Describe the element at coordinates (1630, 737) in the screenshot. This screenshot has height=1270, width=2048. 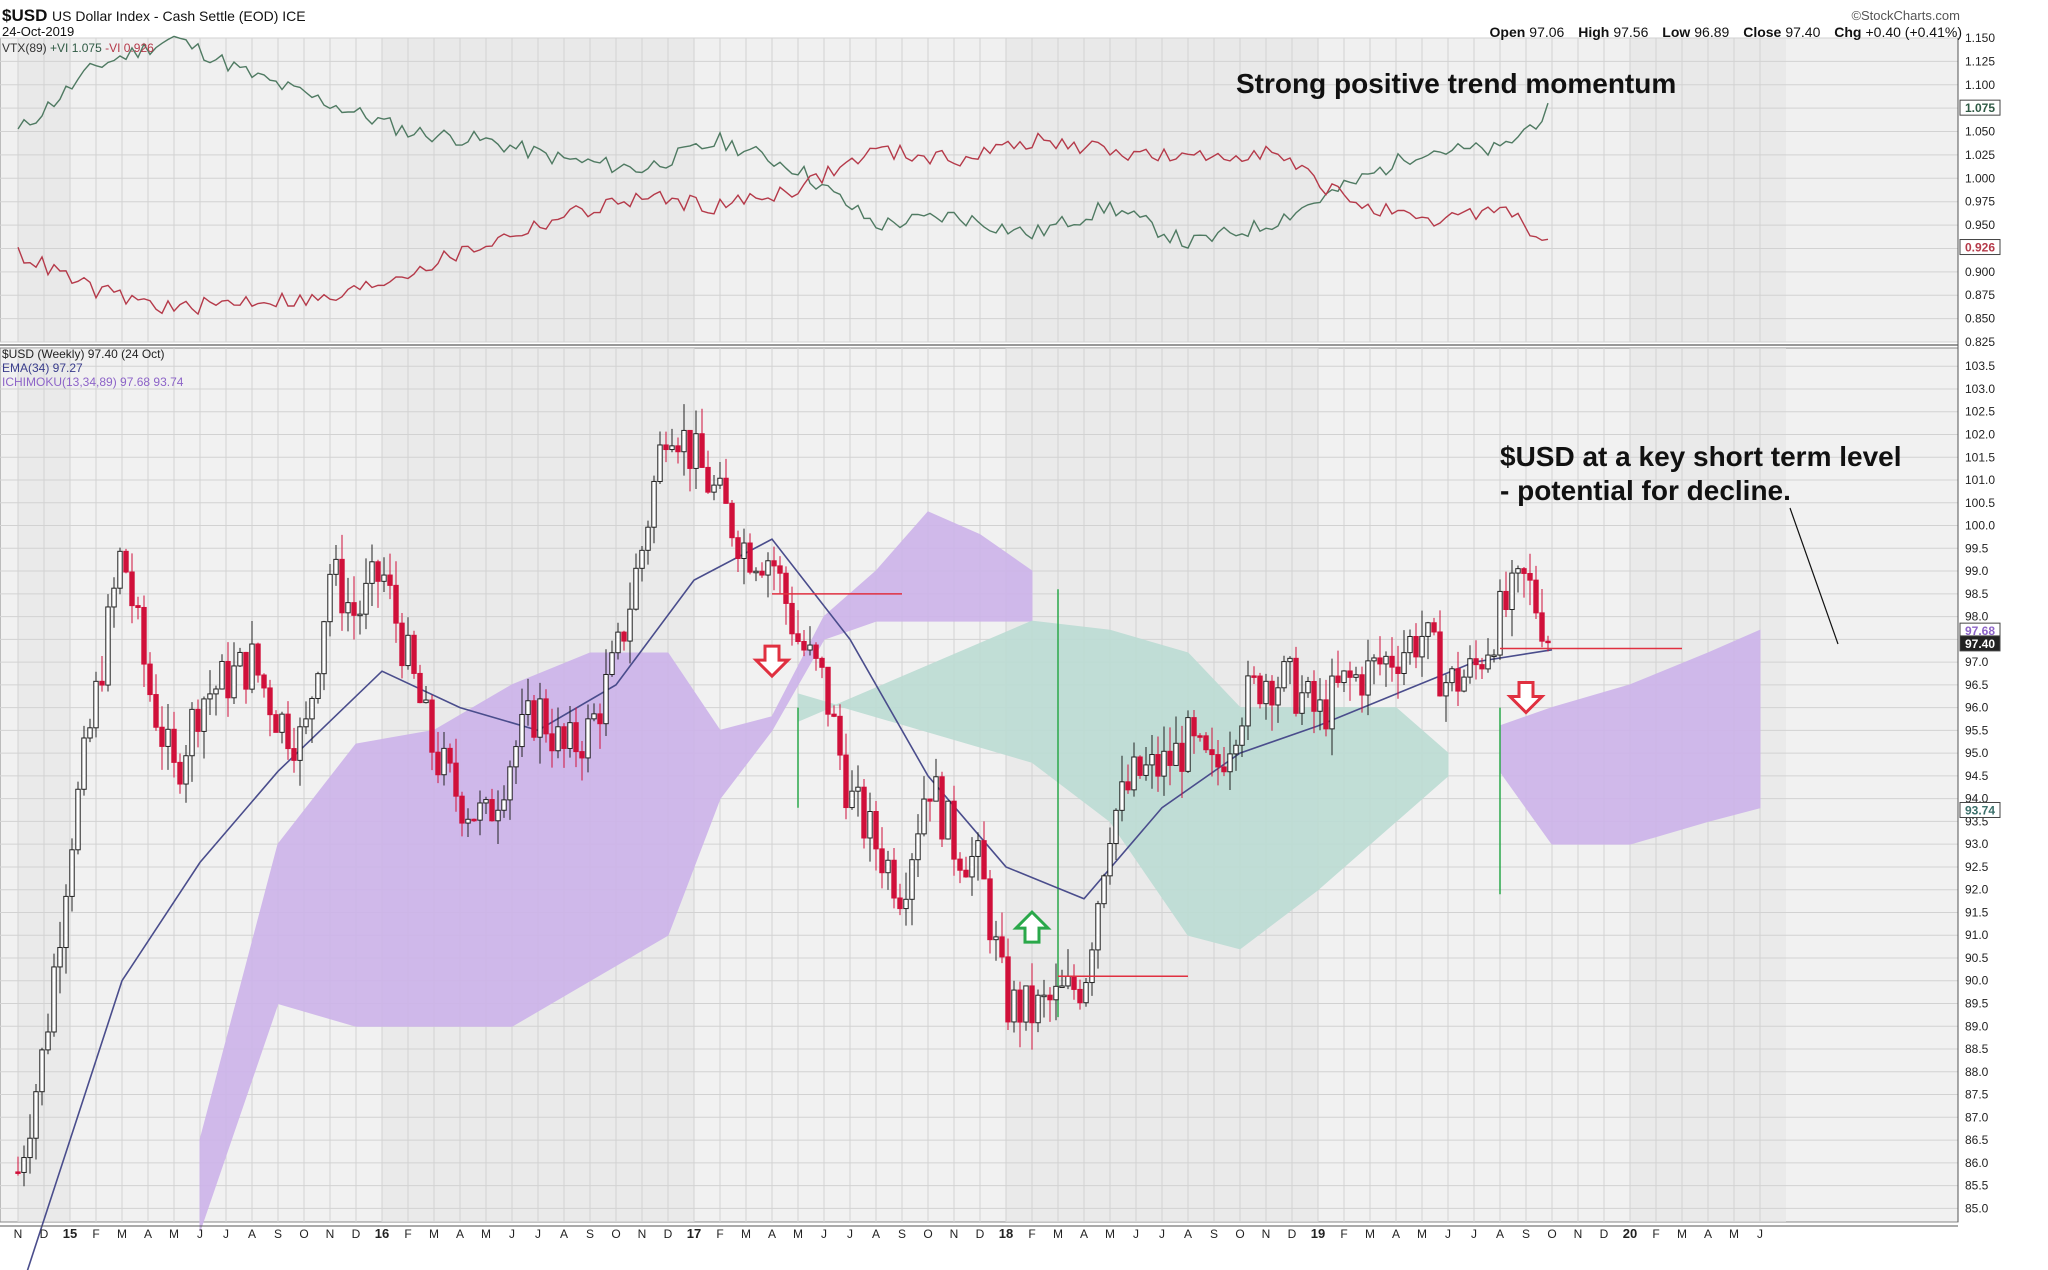
I see `cloud-future` at that location.